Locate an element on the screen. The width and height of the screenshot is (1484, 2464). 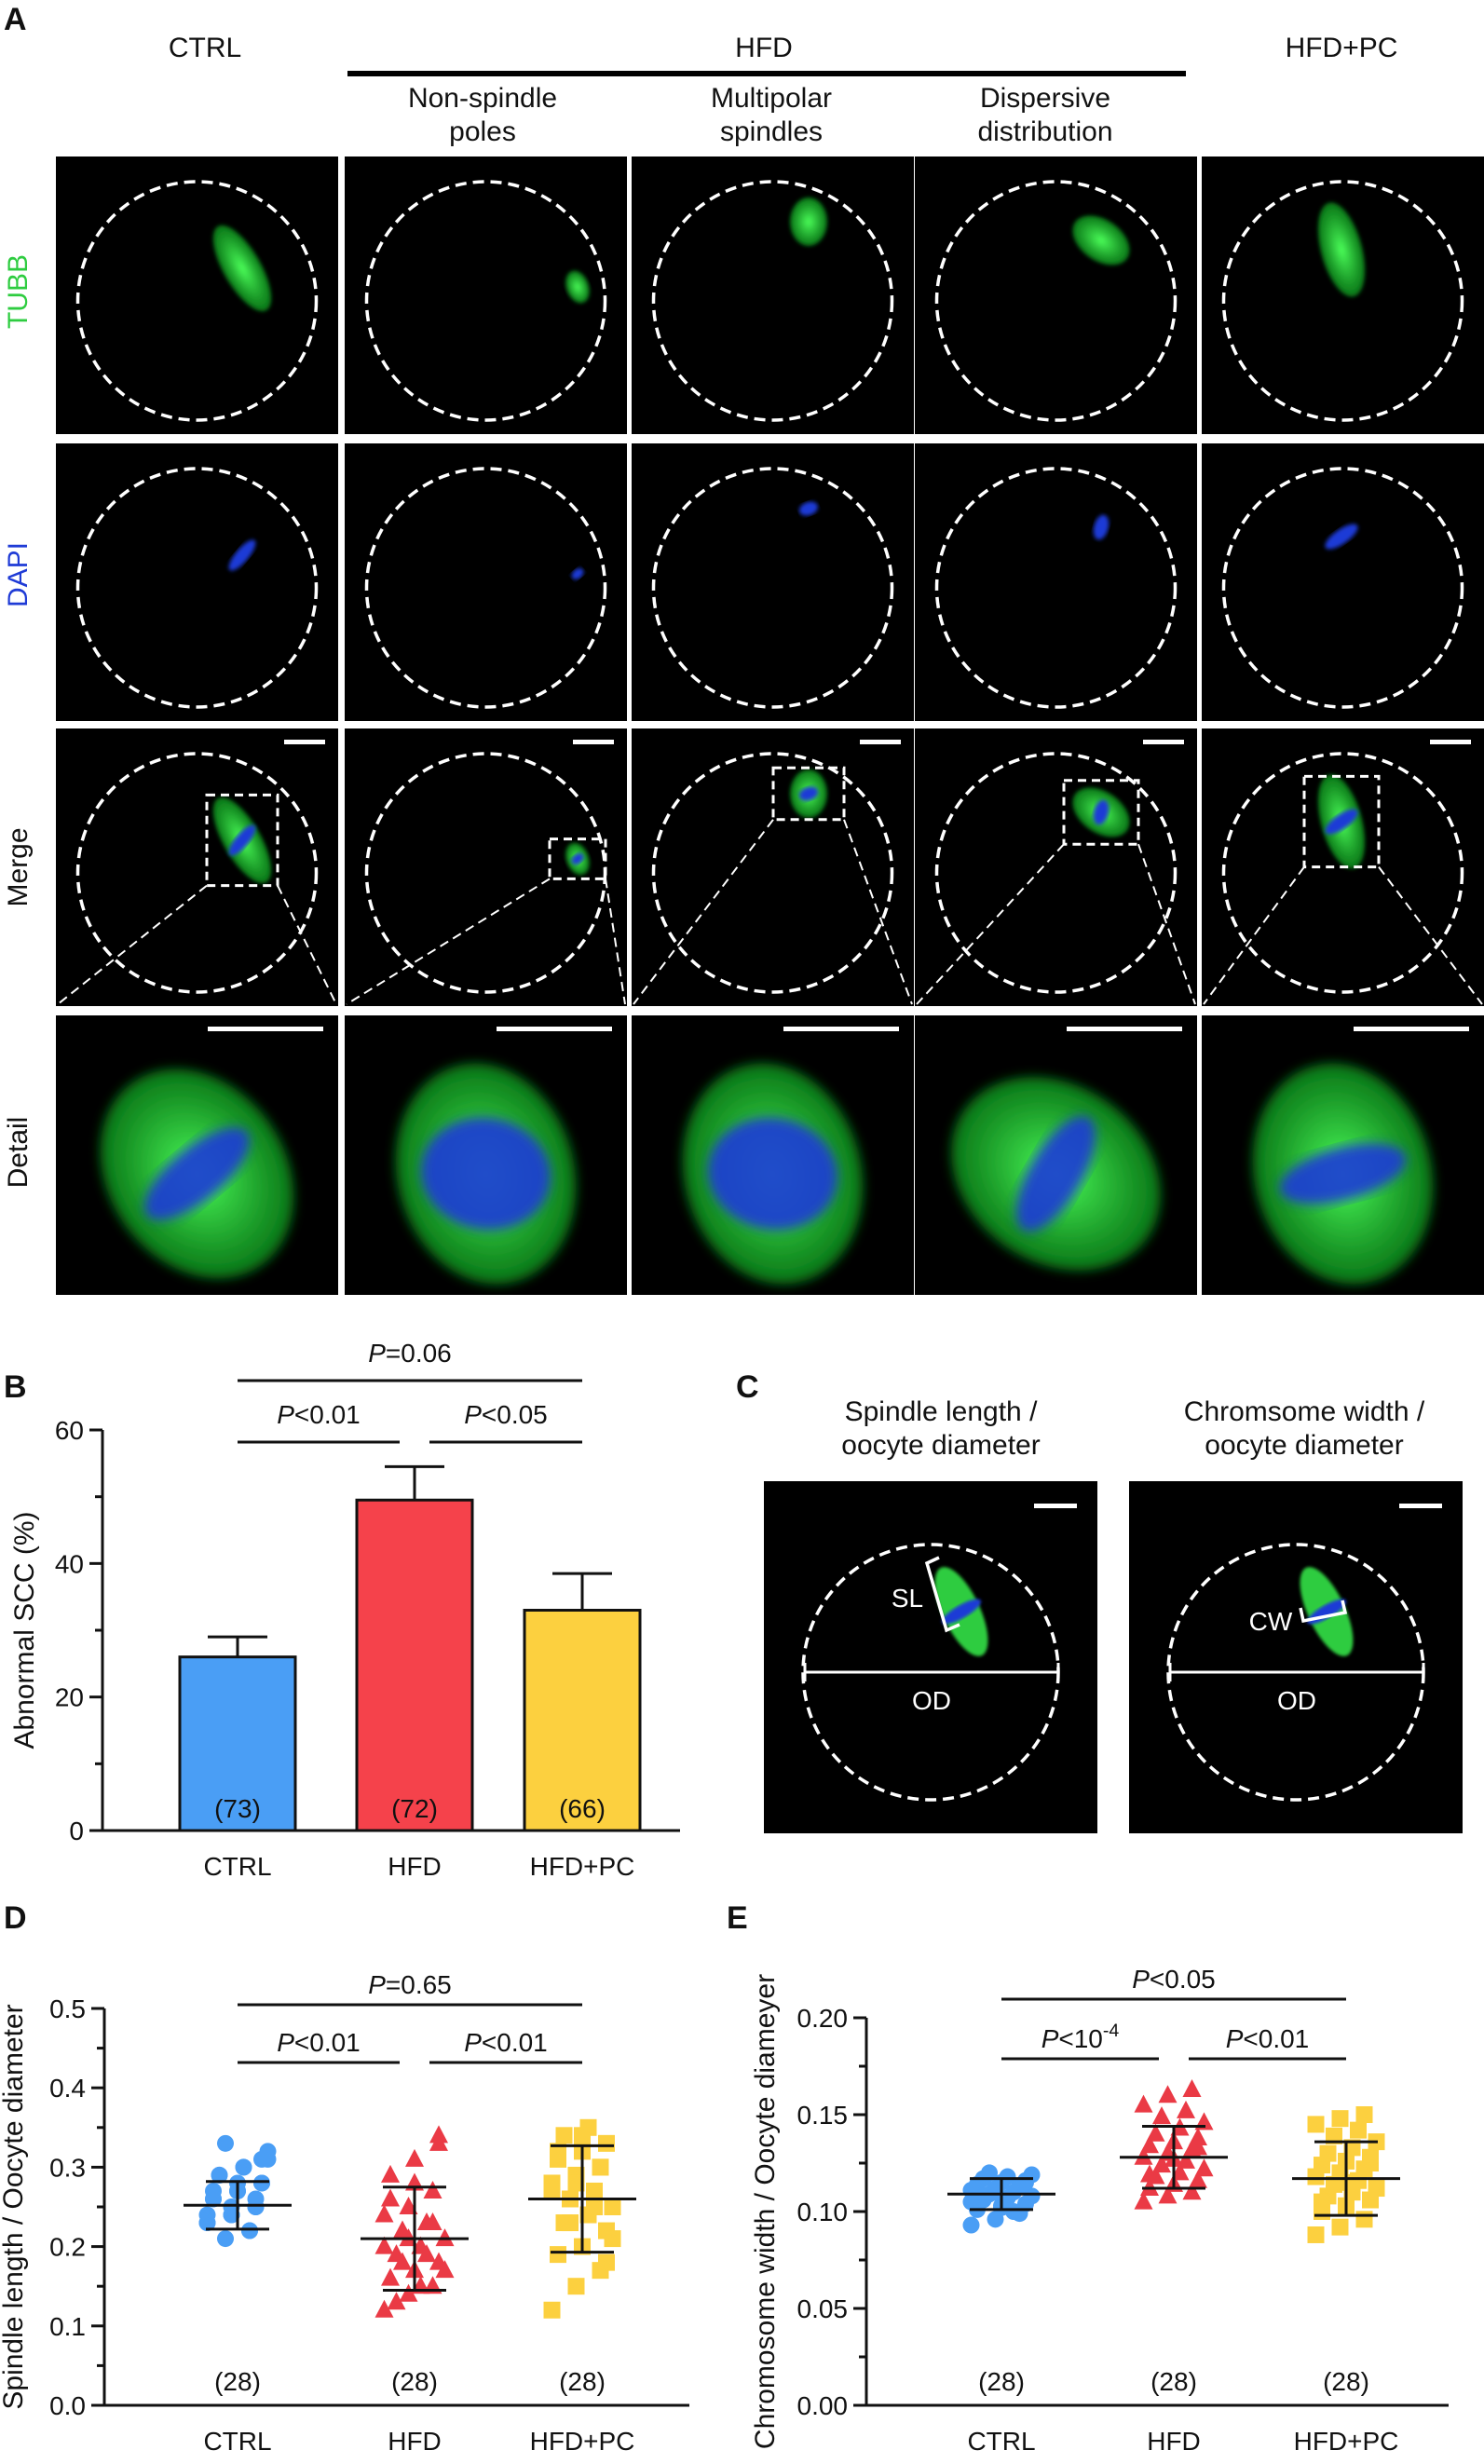
od-label: OD is located at coordinates (1296, 1700).